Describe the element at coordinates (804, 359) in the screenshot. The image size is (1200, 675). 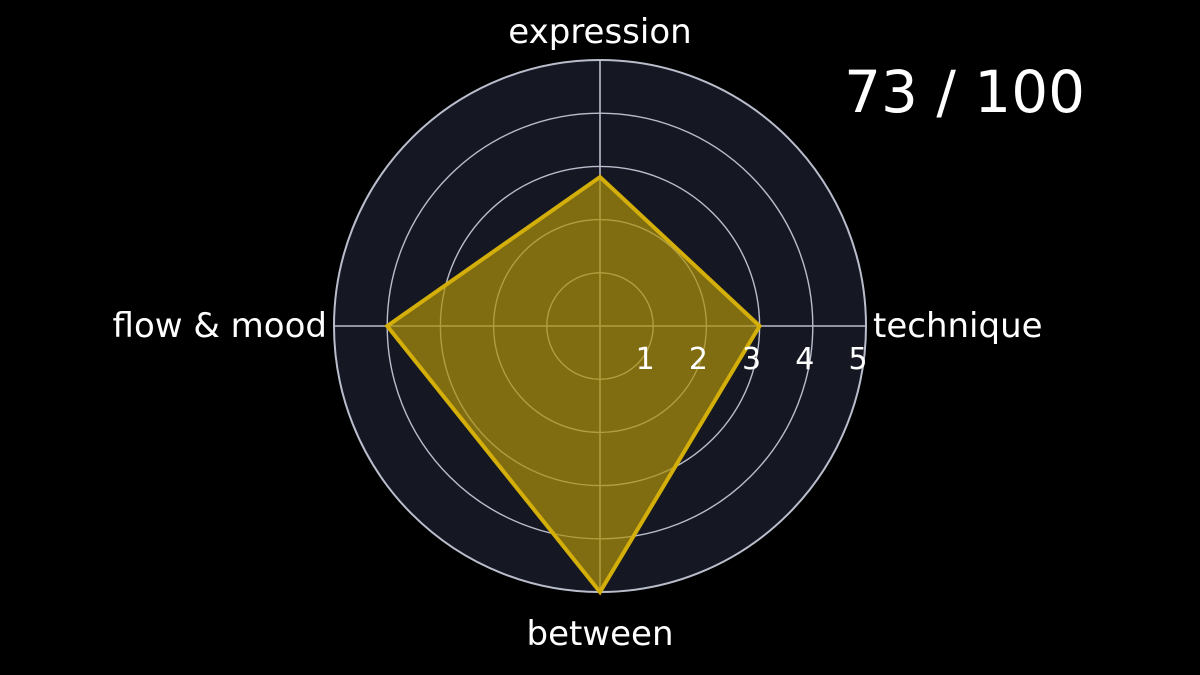
I see `radial-tick-label-4: 4` at that location.